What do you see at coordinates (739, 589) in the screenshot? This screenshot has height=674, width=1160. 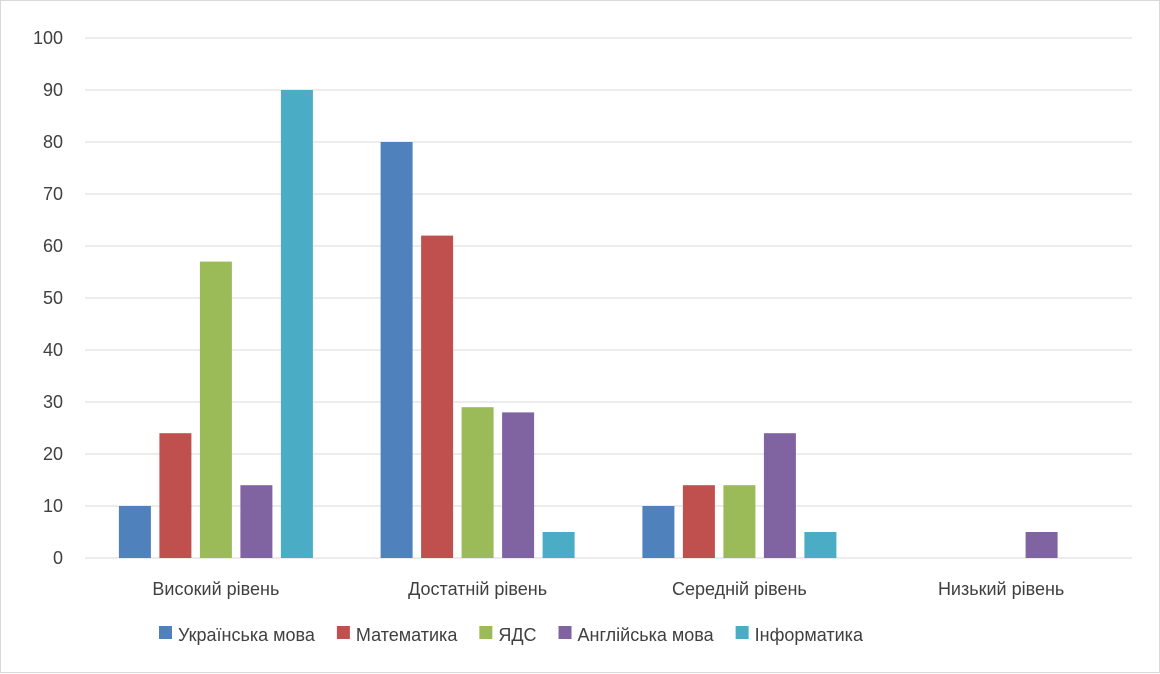 I see `x-category-label-2: Середній рівень` at bounding box center [739, 589].